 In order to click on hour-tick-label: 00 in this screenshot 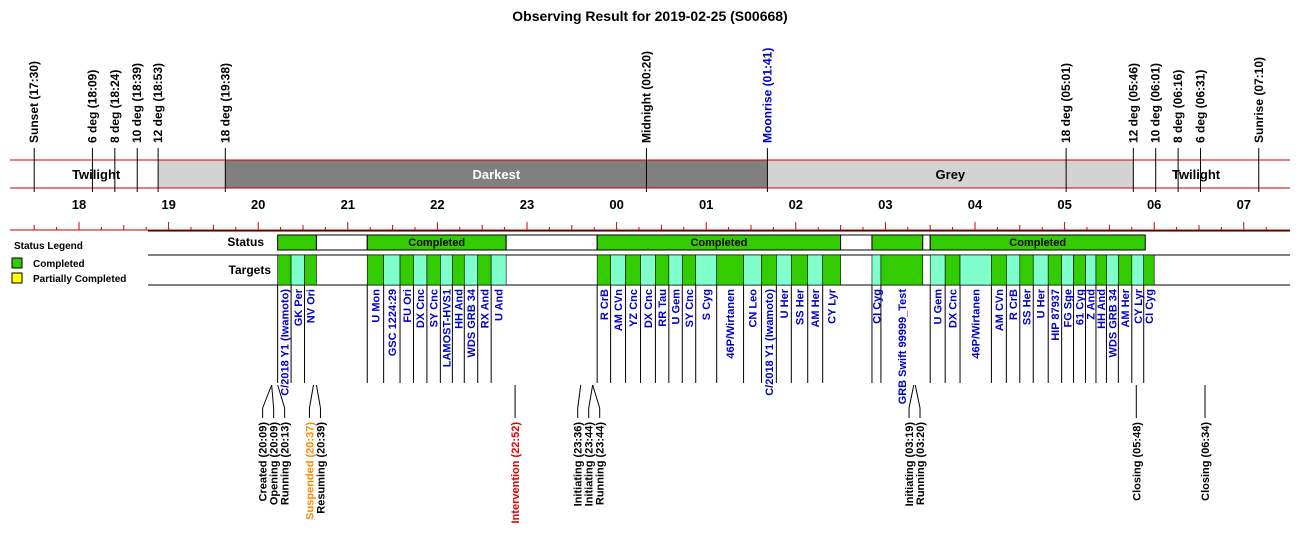, I will do `click(616, 204)`.